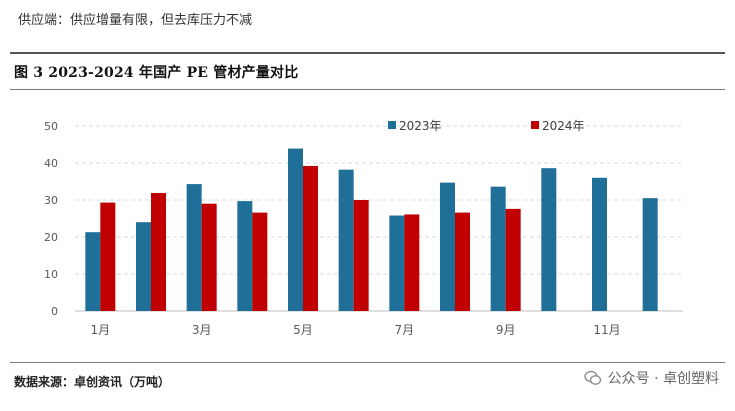 The image size is (735, 411). Describe the element at coordinates (563, 126) in the screenshot. I see `legend-label: 2024年` at that location.